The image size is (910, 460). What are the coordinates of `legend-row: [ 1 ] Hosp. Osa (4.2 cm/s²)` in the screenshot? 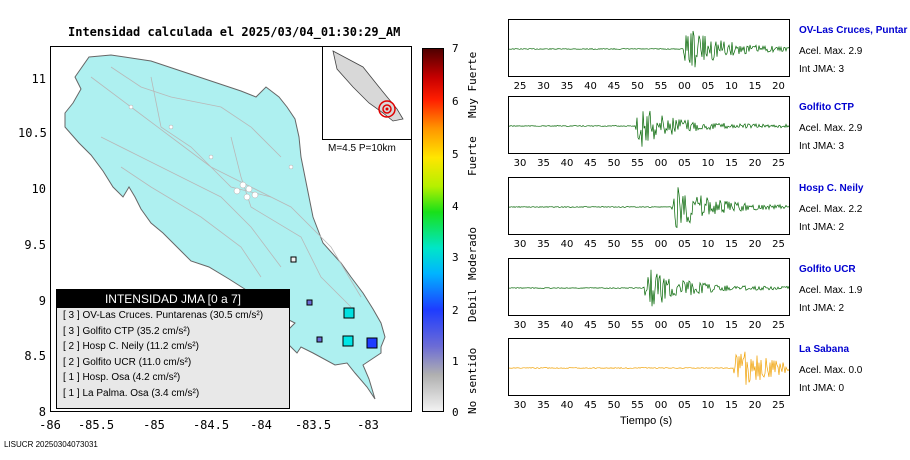 It's located at (122, 378).